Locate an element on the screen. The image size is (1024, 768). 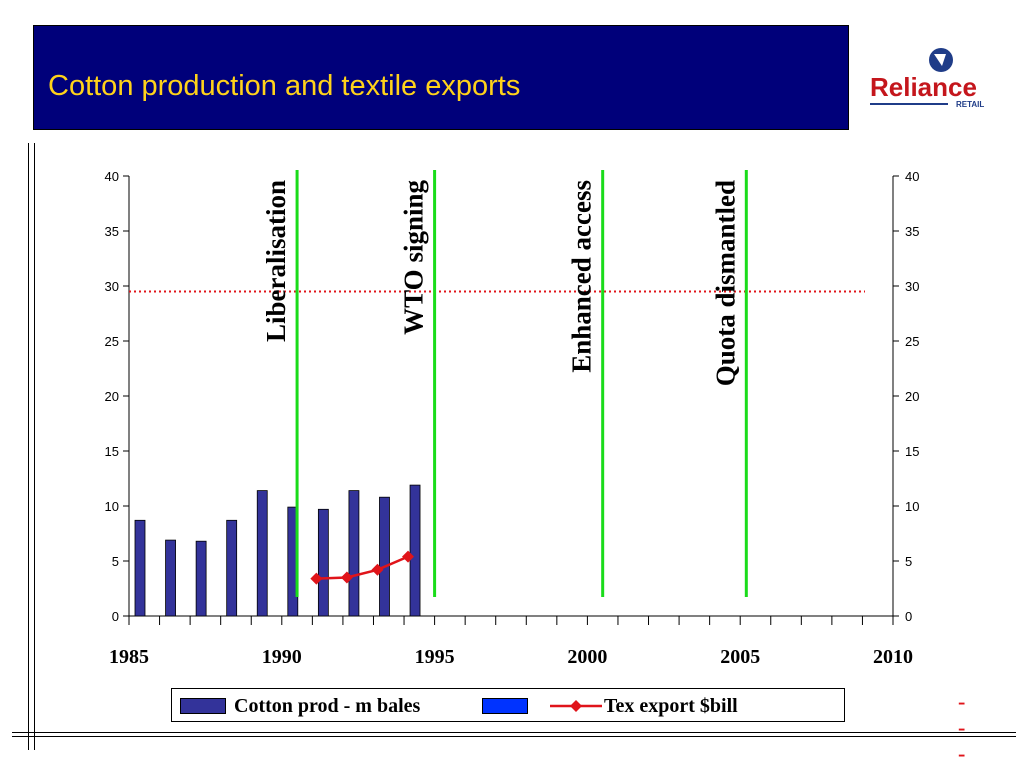
bar-cotton-1992 is located at coordinates (354, 553).